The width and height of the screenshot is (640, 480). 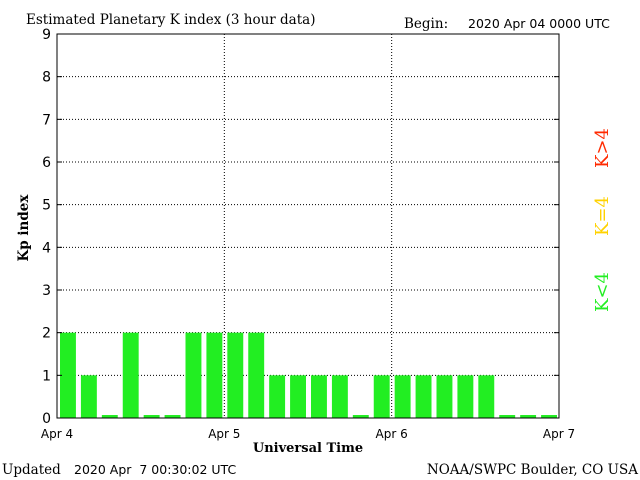 What do you see at coordinates (46, 248) in the screenshot?
I see `y-tick-label: 4` at bounding box center [46, 248].